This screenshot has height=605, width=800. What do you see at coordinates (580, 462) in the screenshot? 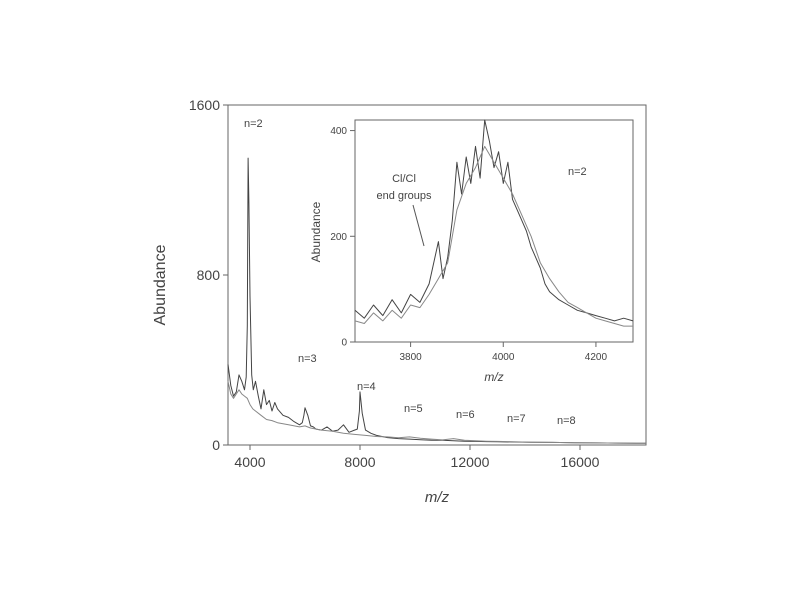
I see `x-tick-label: 16000` at bounding box center [580, 462].